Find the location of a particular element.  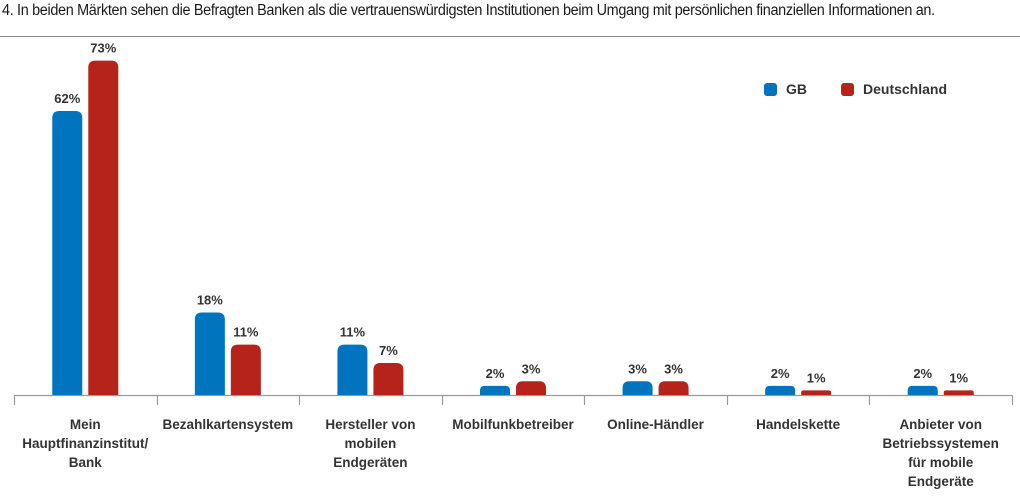

data-label-gb: 3% is located at coordinates (637, 368).